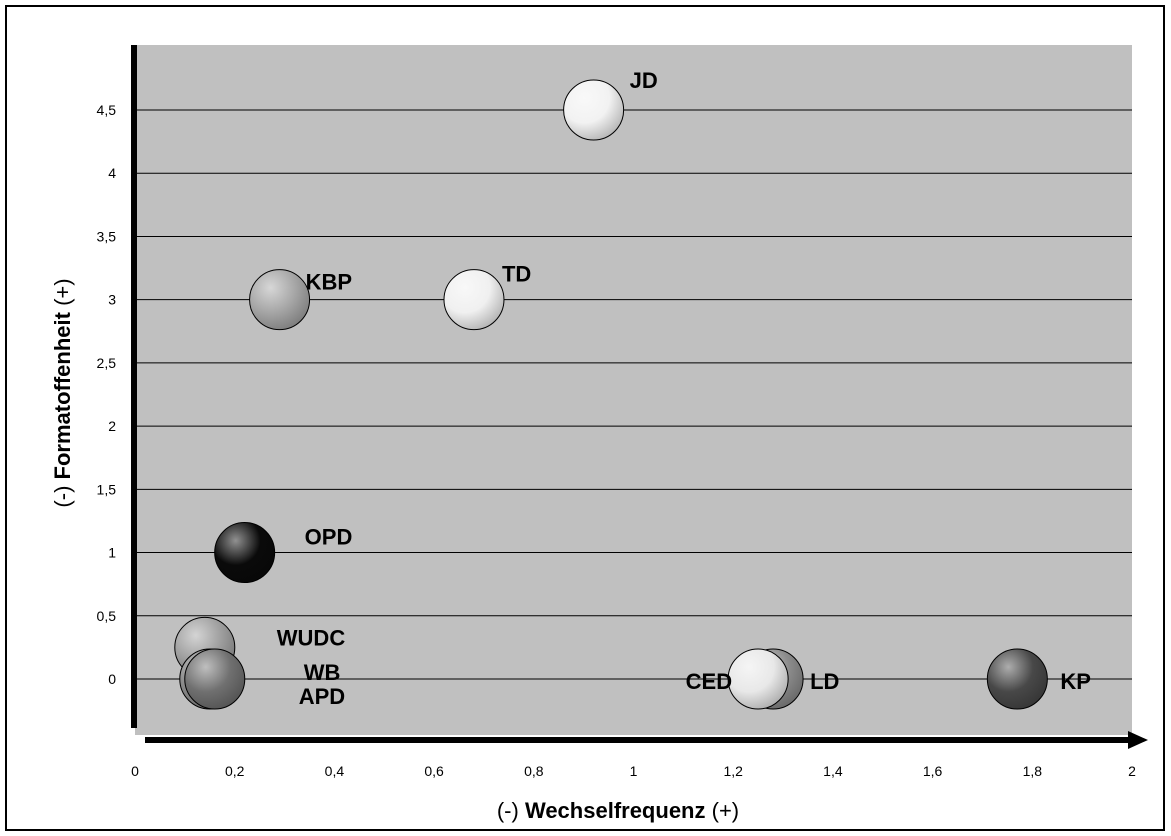 The width and height of the screenshot is (1171, 836). What do you see at coordinates (134, 386) in the screenshot?
I see `y-axis-line` at bounding box center [134, 386].